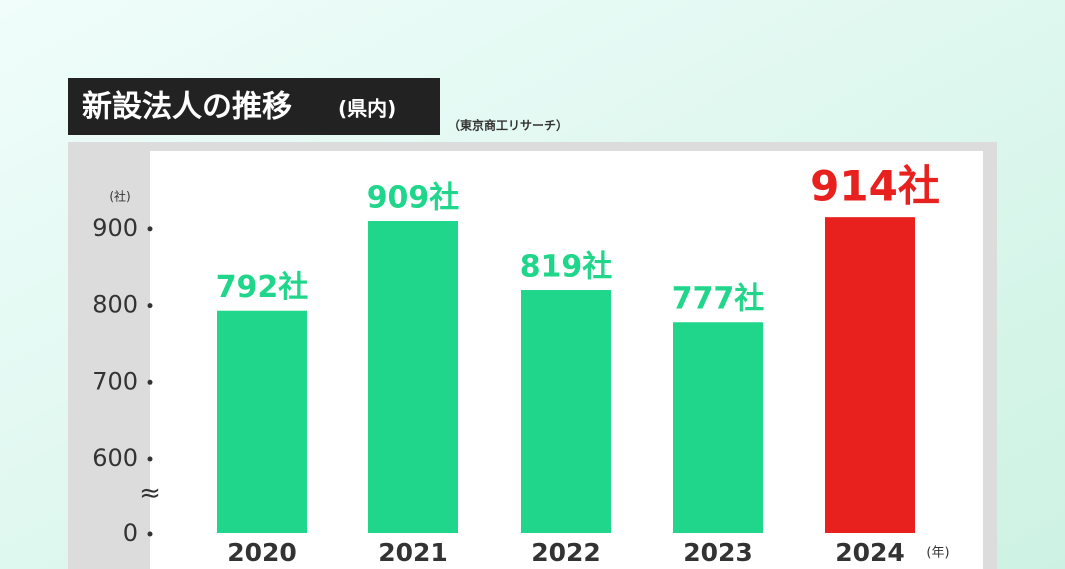 The width and height of the screenshot is (1065, 569). What do you see at coordinates (413, 552) in the screenshot?
I see `x-tick-label: 2021` at bounding box center [413, 552].